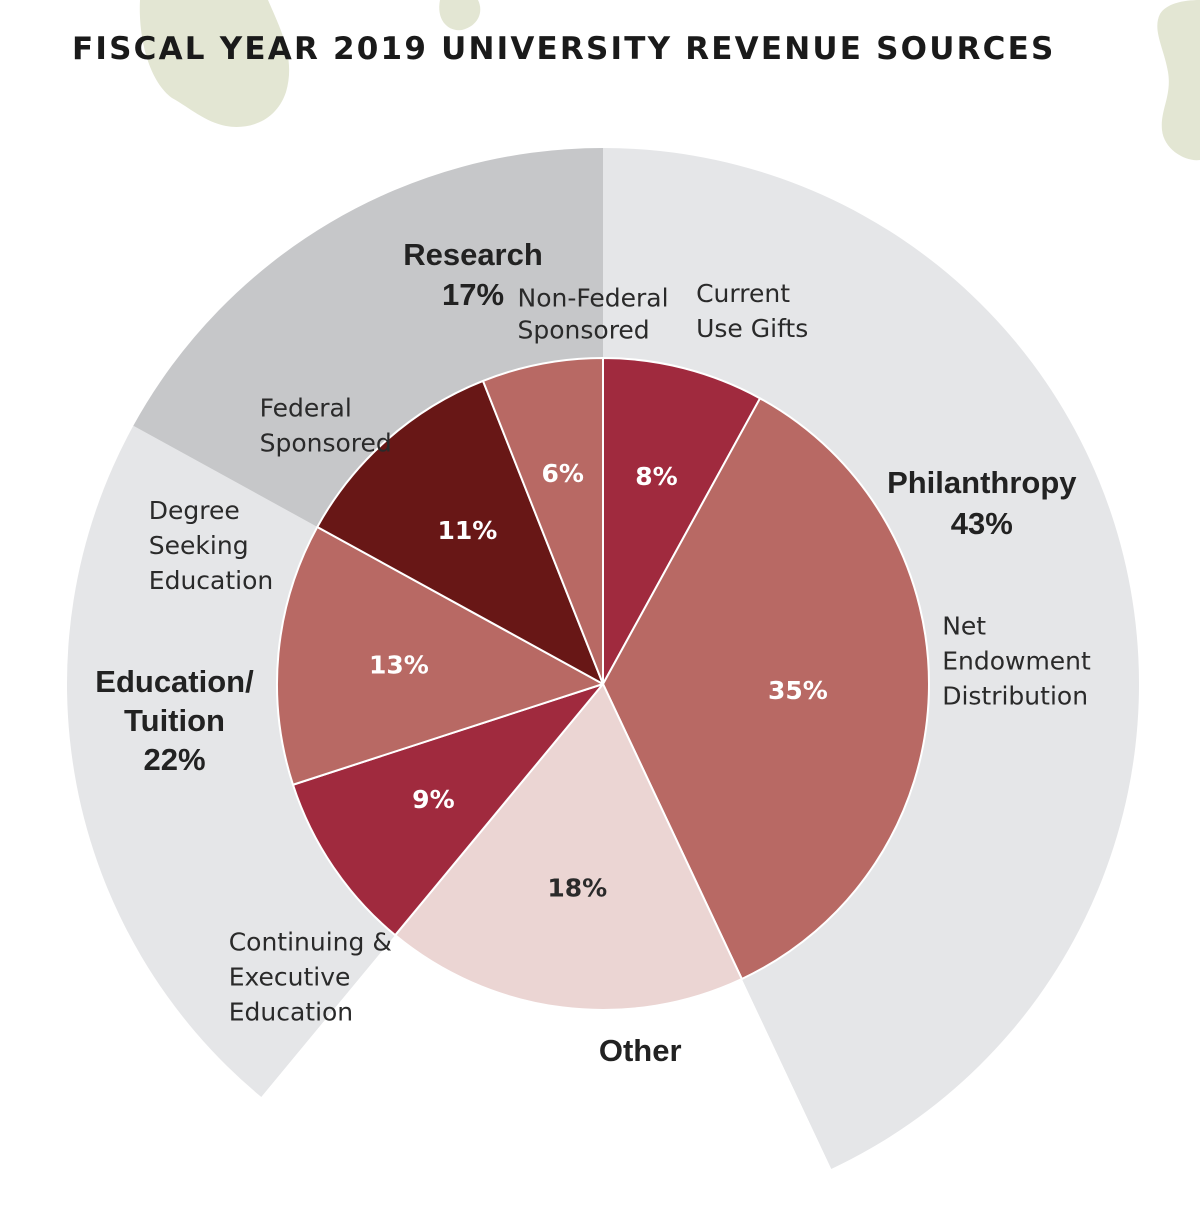 The image size is (1200, 1227). I want to click on value-label-federal-sponsored: 11%, so click(467, 530).